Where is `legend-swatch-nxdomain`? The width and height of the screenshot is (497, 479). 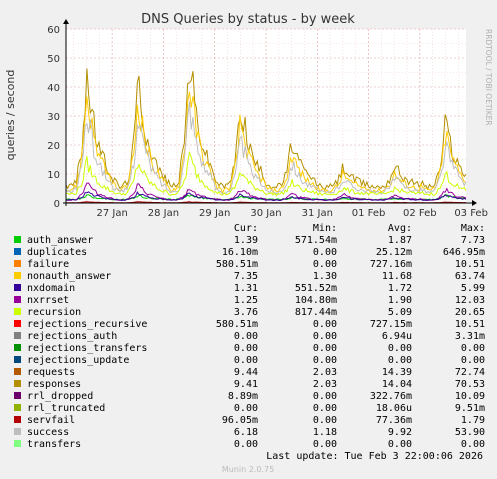 legend-swatch-nxdomain is located at coordinates (17, 287).